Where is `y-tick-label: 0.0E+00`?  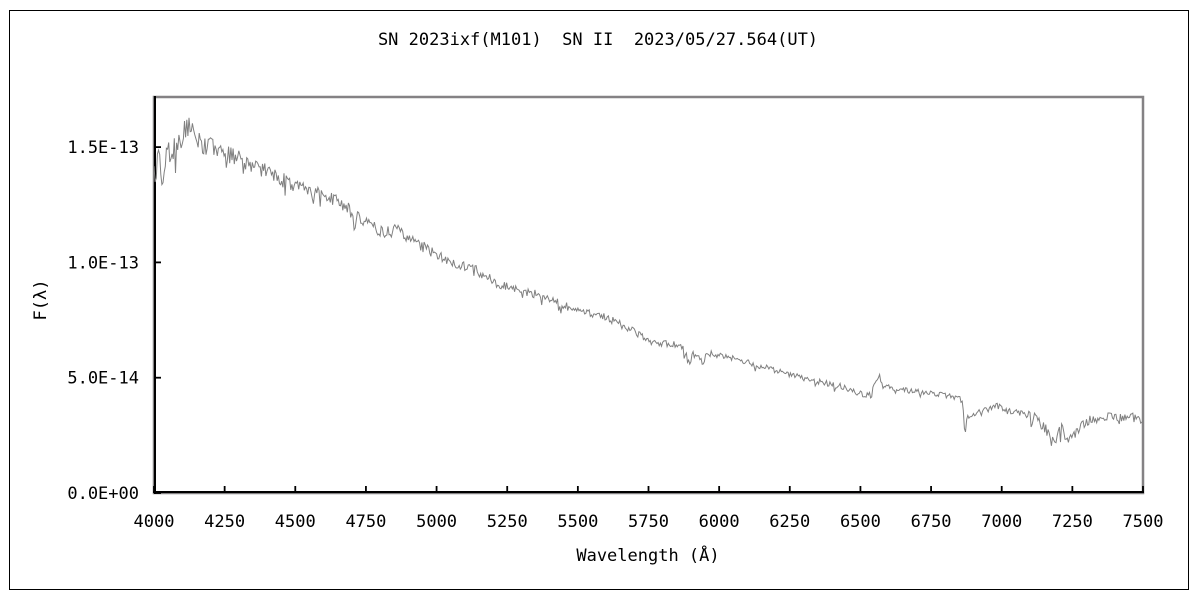
y-tick-label: 0.0E+00 is located at coordinates (103, 494).